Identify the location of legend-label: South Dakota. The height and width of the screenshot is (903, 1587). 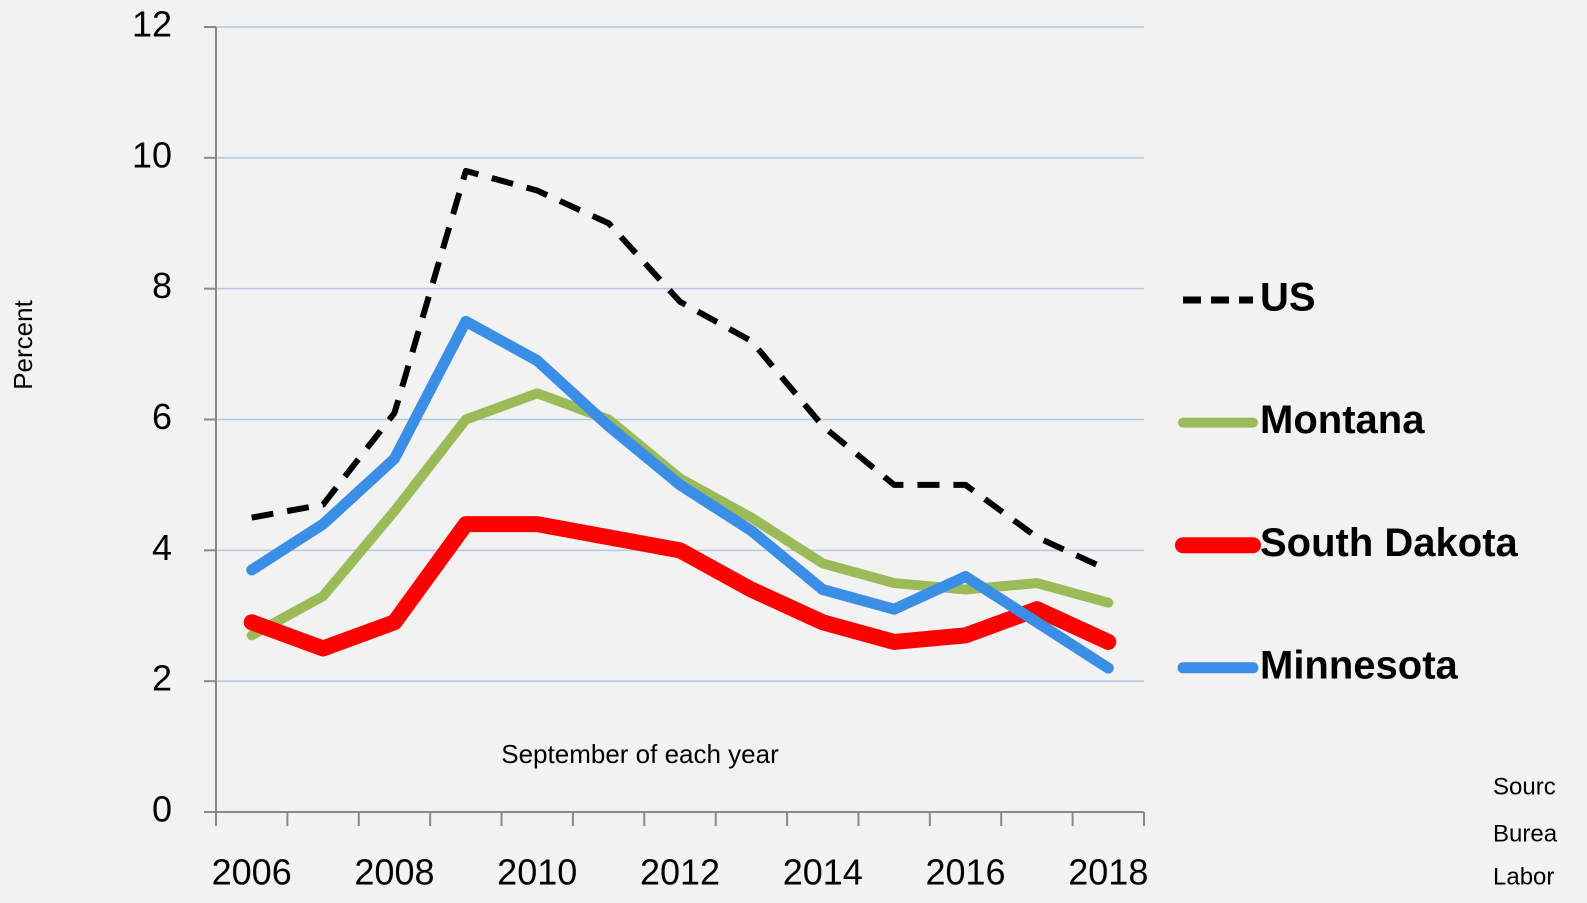
(1389, 543).